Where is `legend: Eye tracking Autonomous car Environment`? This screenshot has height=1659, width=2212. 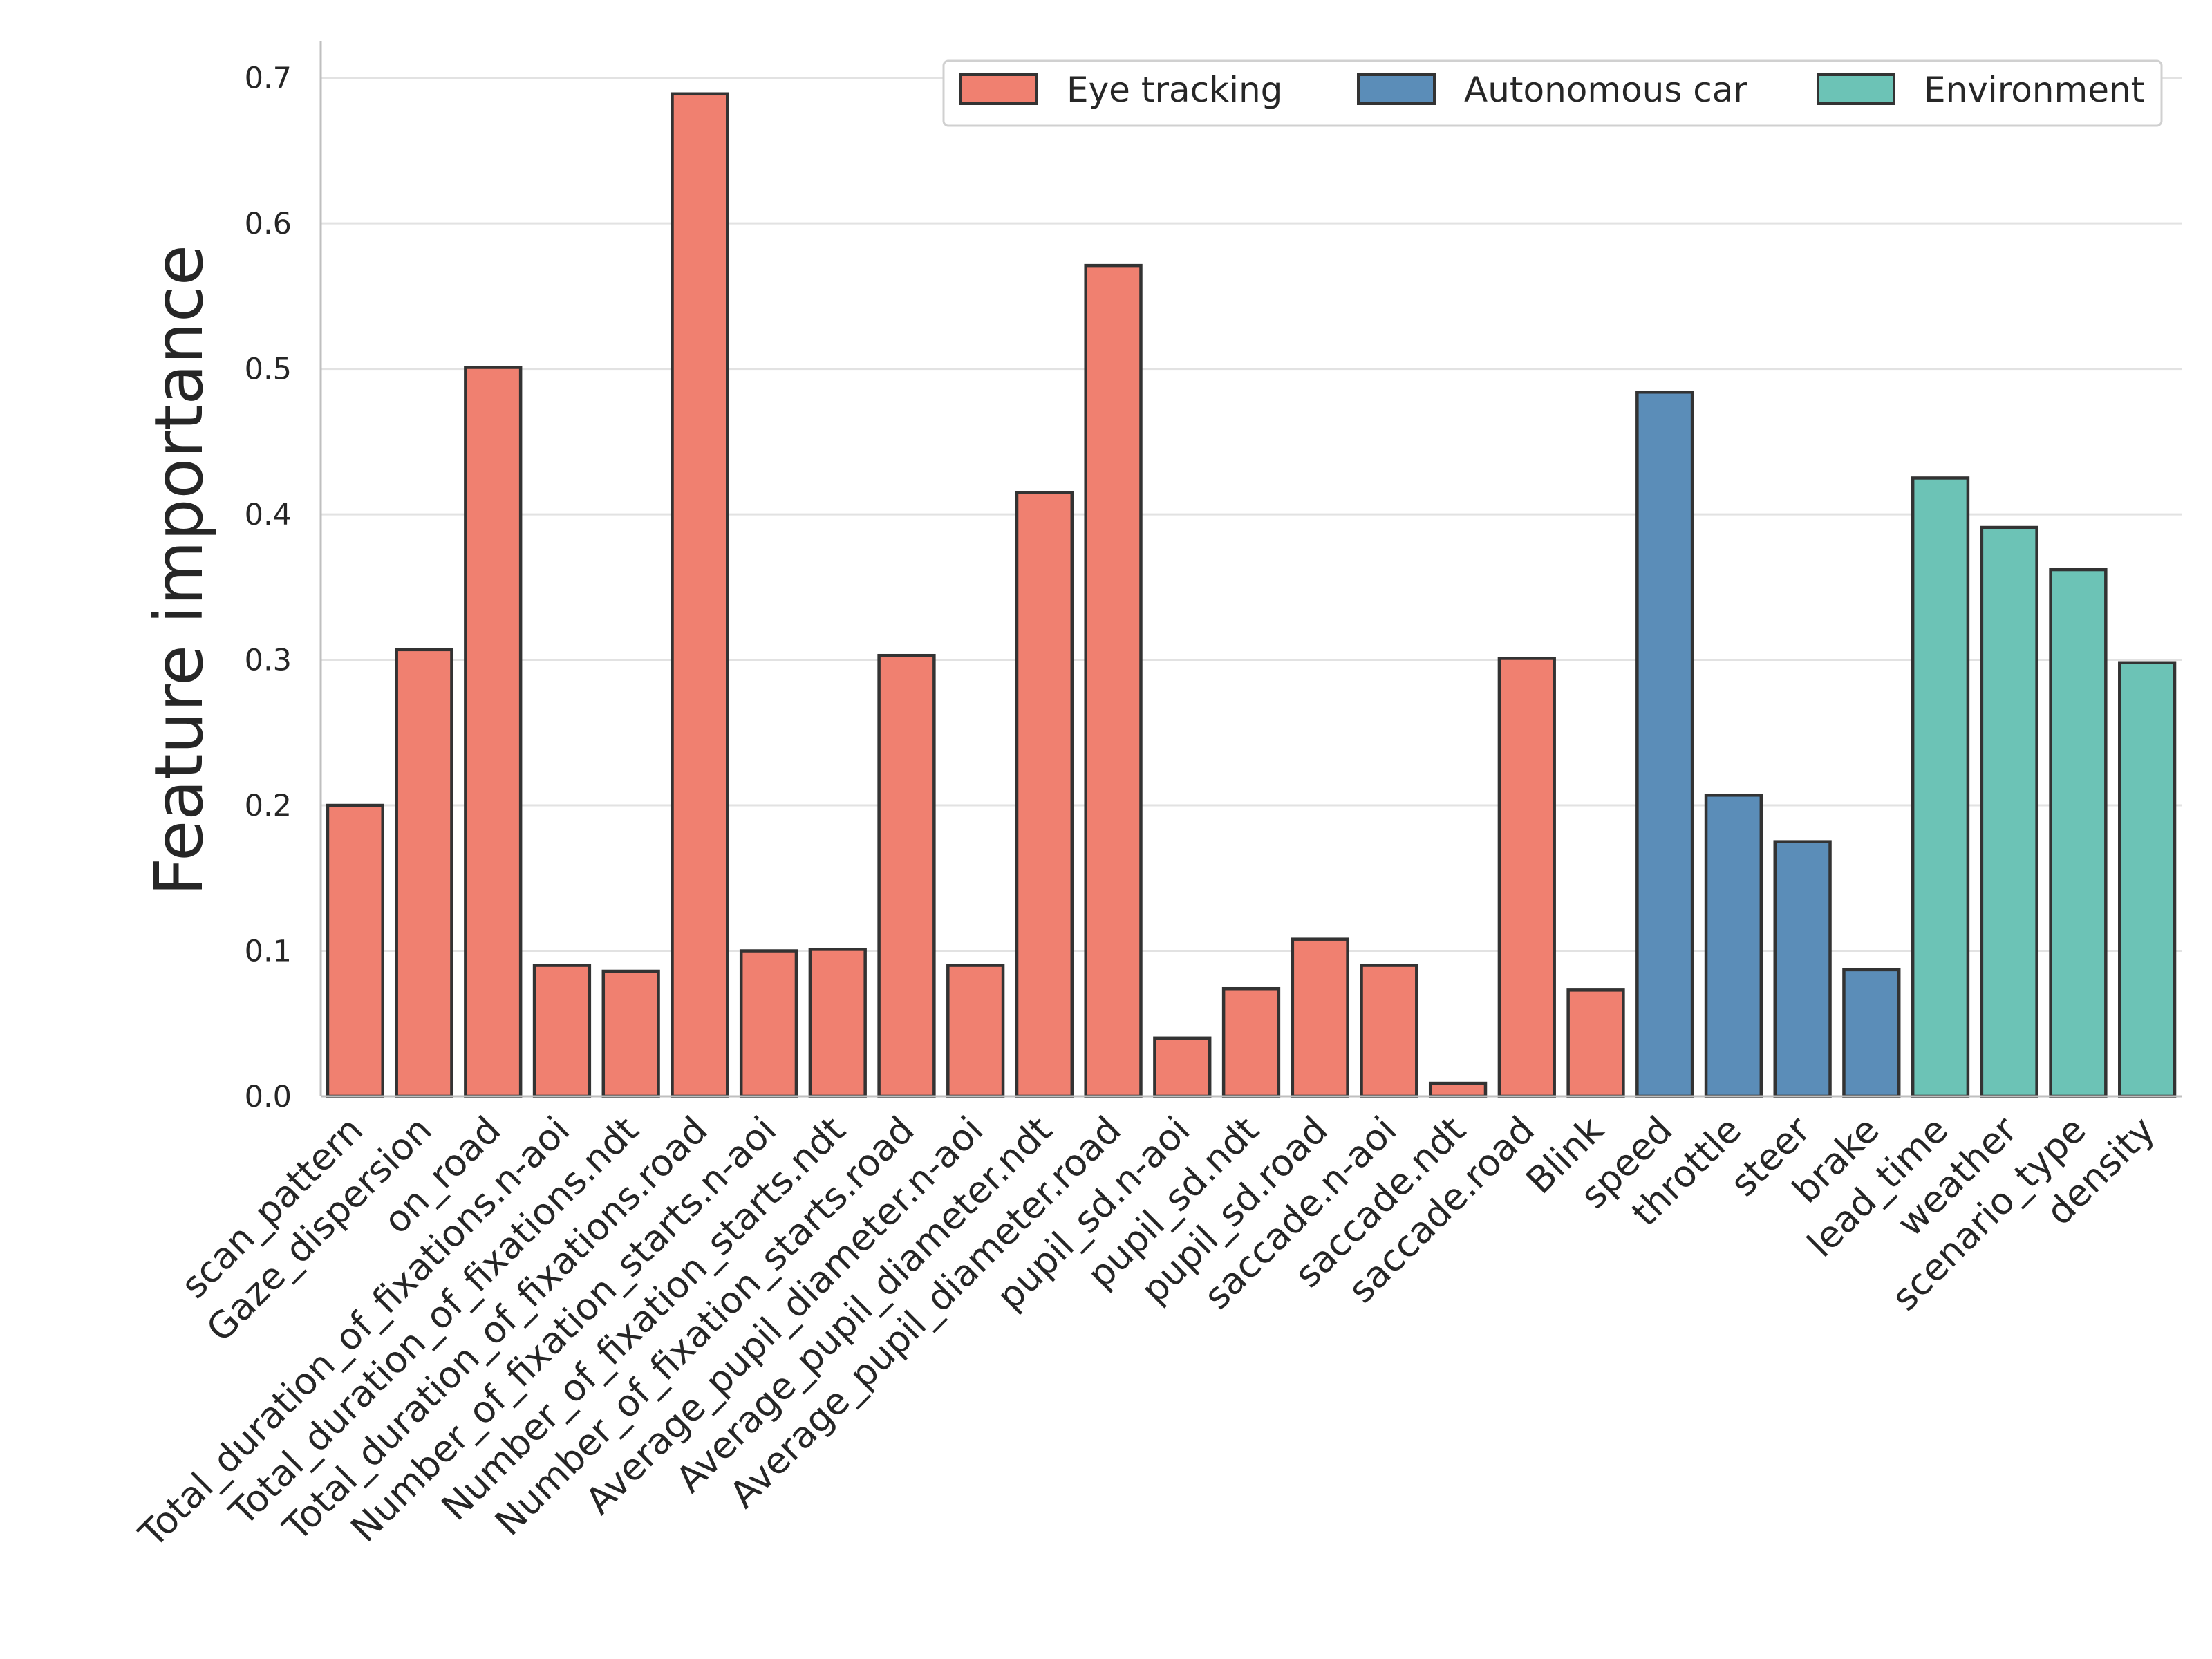
legend: Eye tracking Autonomous car Environment is located at coordinates (1553, 93).